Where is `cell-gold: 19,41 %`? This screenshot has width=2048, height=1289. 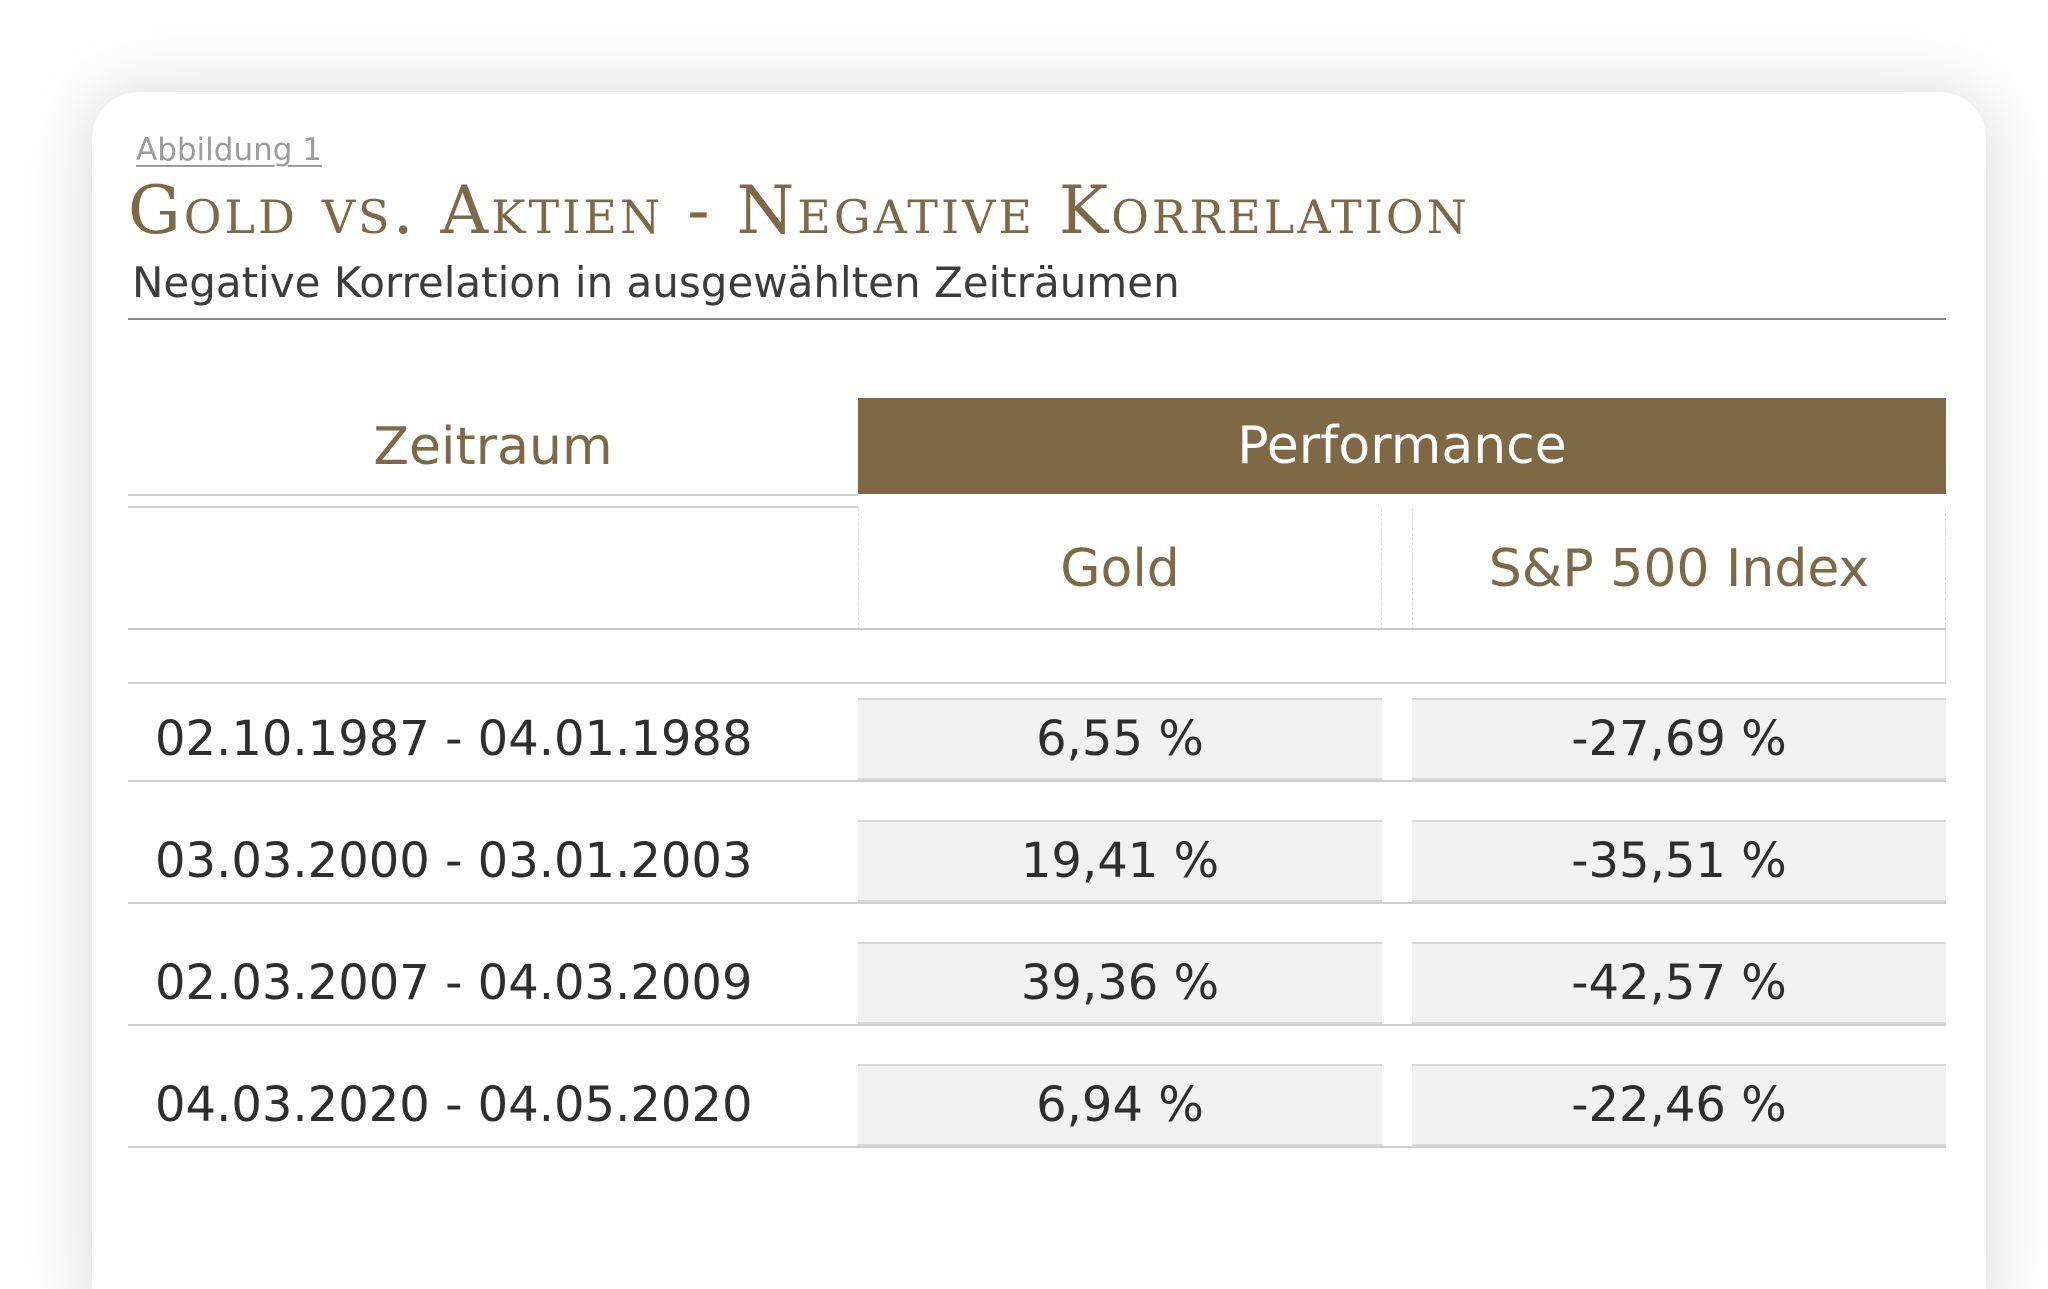 cell-gold: 19,41 % is located at coordinates (1120, 861).